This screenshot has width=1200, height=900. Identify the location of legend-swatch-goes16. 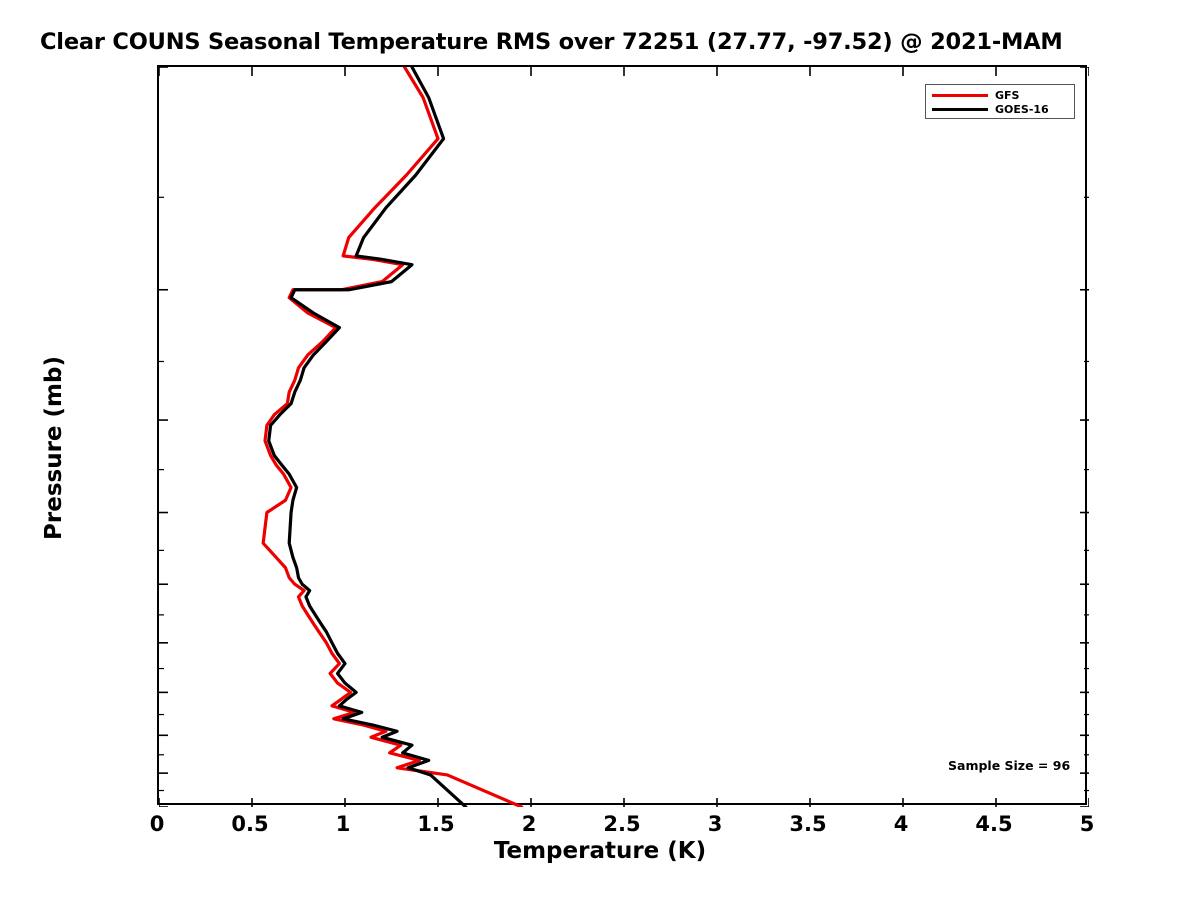
(960, 109).